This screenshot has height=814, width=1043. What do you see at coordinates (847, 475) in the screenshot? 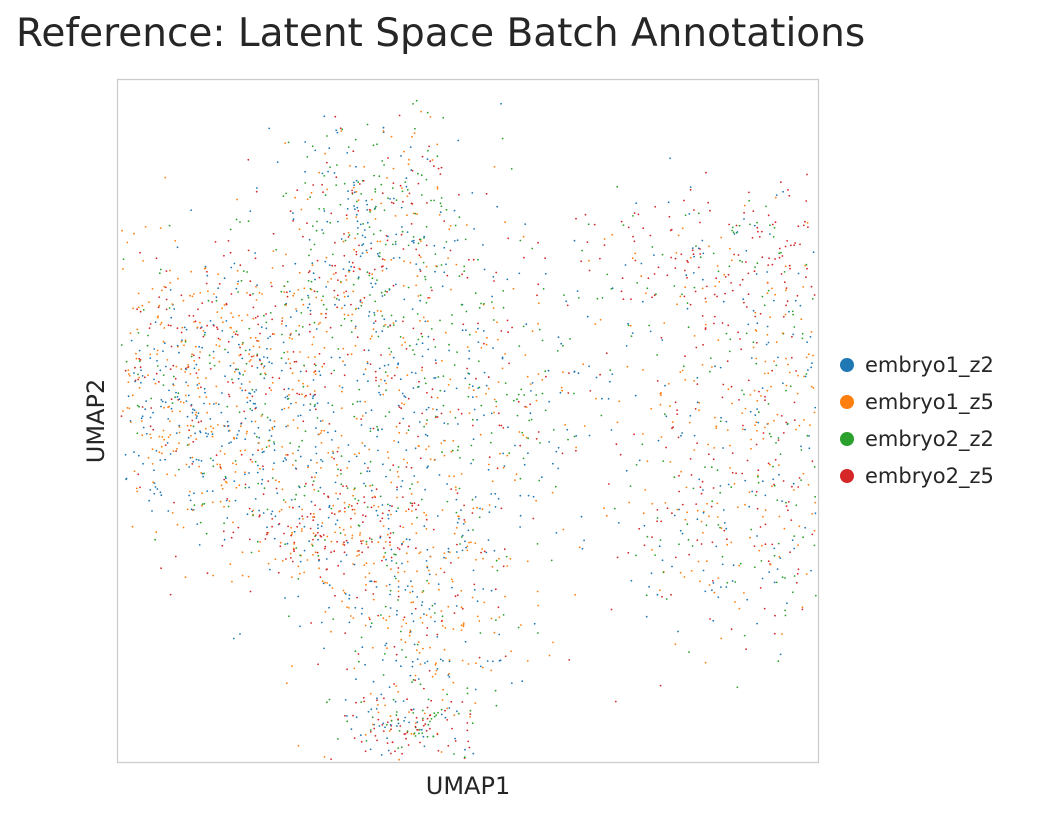
I see `legend-marker` at bounding box center [847, 475].